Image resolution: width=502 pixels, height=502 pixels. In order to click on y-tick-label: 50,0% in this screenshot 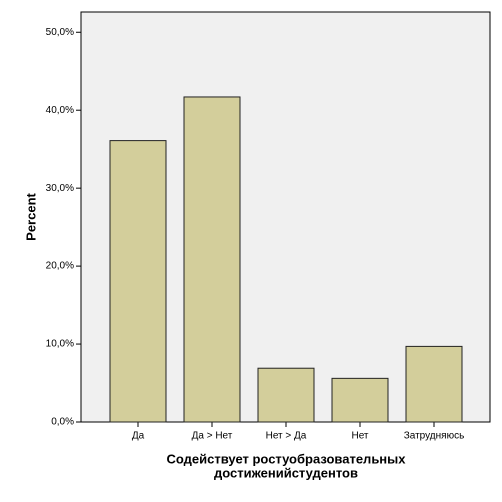, I will do `click(60, 32)`.